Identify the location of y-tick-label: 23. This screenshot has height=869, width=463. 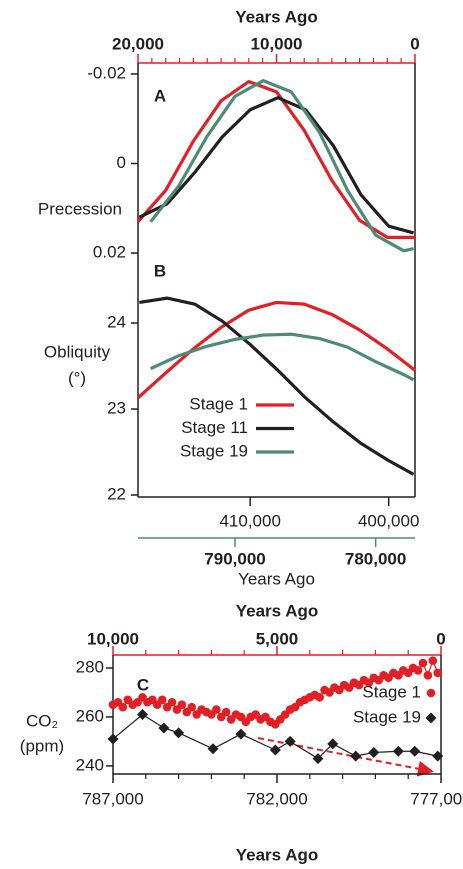
(116, 408).